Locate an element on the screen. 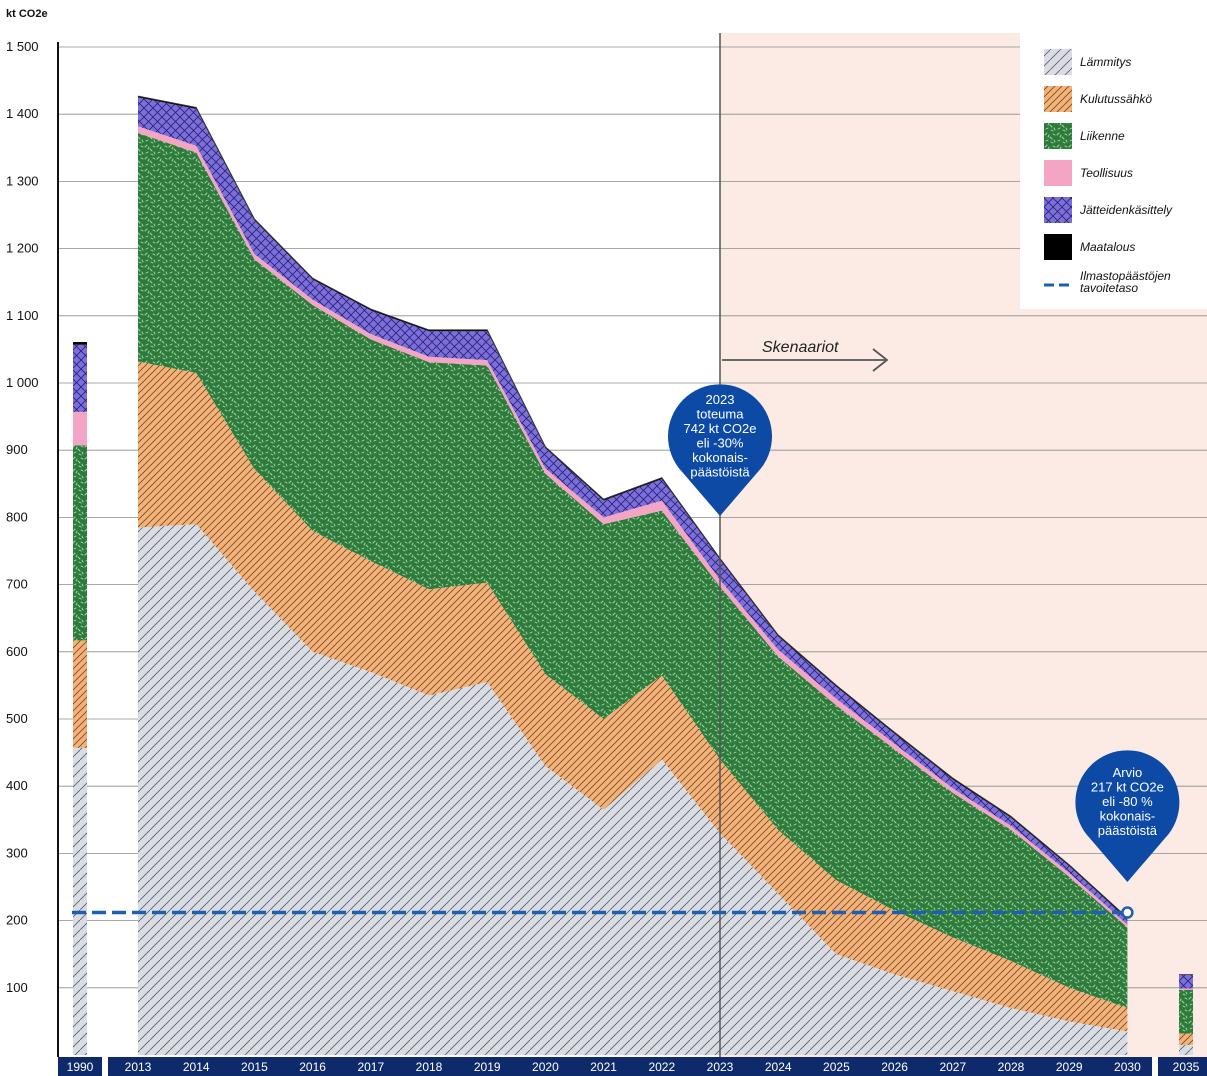  legend-item: Lämmitys is located at coordinates (1087, 62).